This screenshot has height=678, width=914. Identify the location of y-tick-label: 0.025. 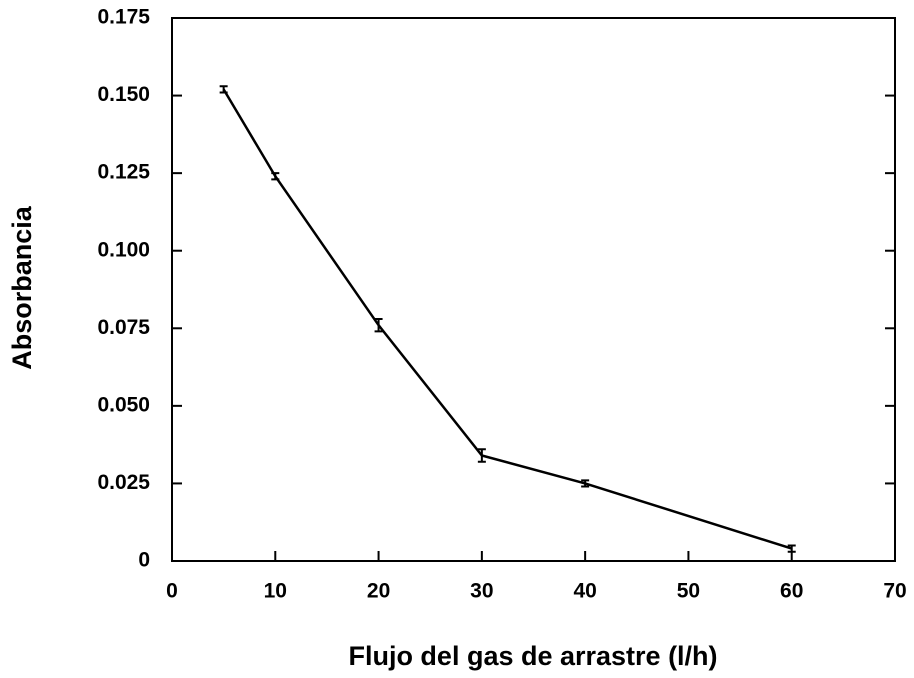
(123, 482).